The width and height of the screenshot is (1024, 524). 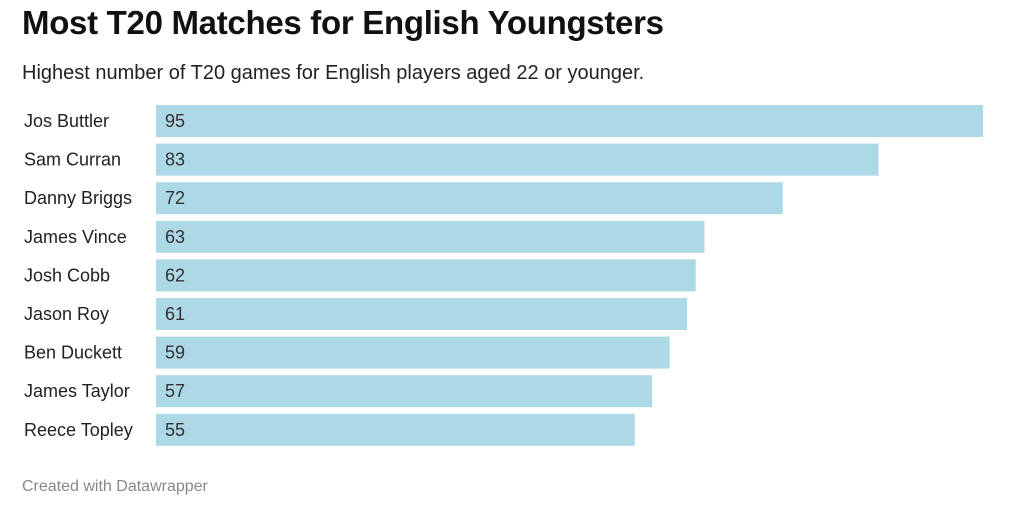 What do you see at coordinates (78, 198) in the screenshot?
I see `category-label: Danny Briggs` at bounding box center [78, 198].